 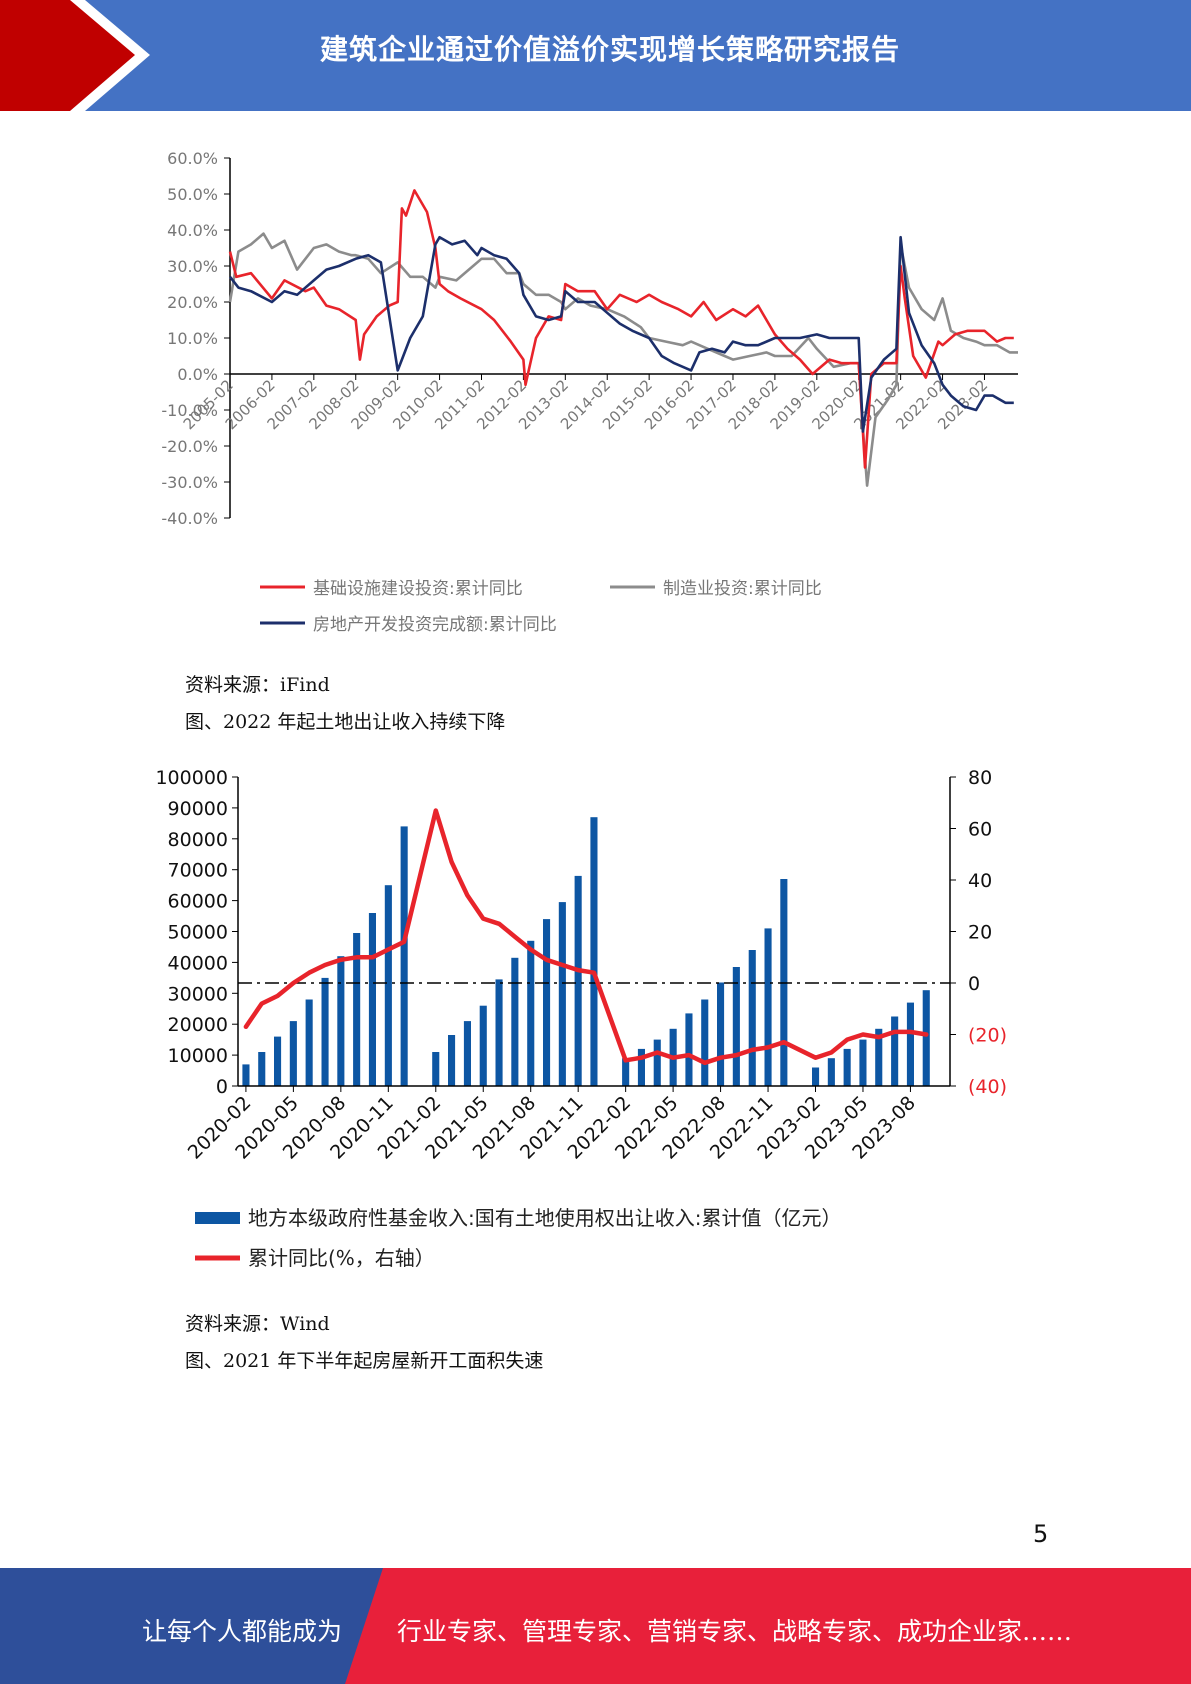 I want to click on chart2-right-y-tick-label: 20, so click(x=980, y=933).